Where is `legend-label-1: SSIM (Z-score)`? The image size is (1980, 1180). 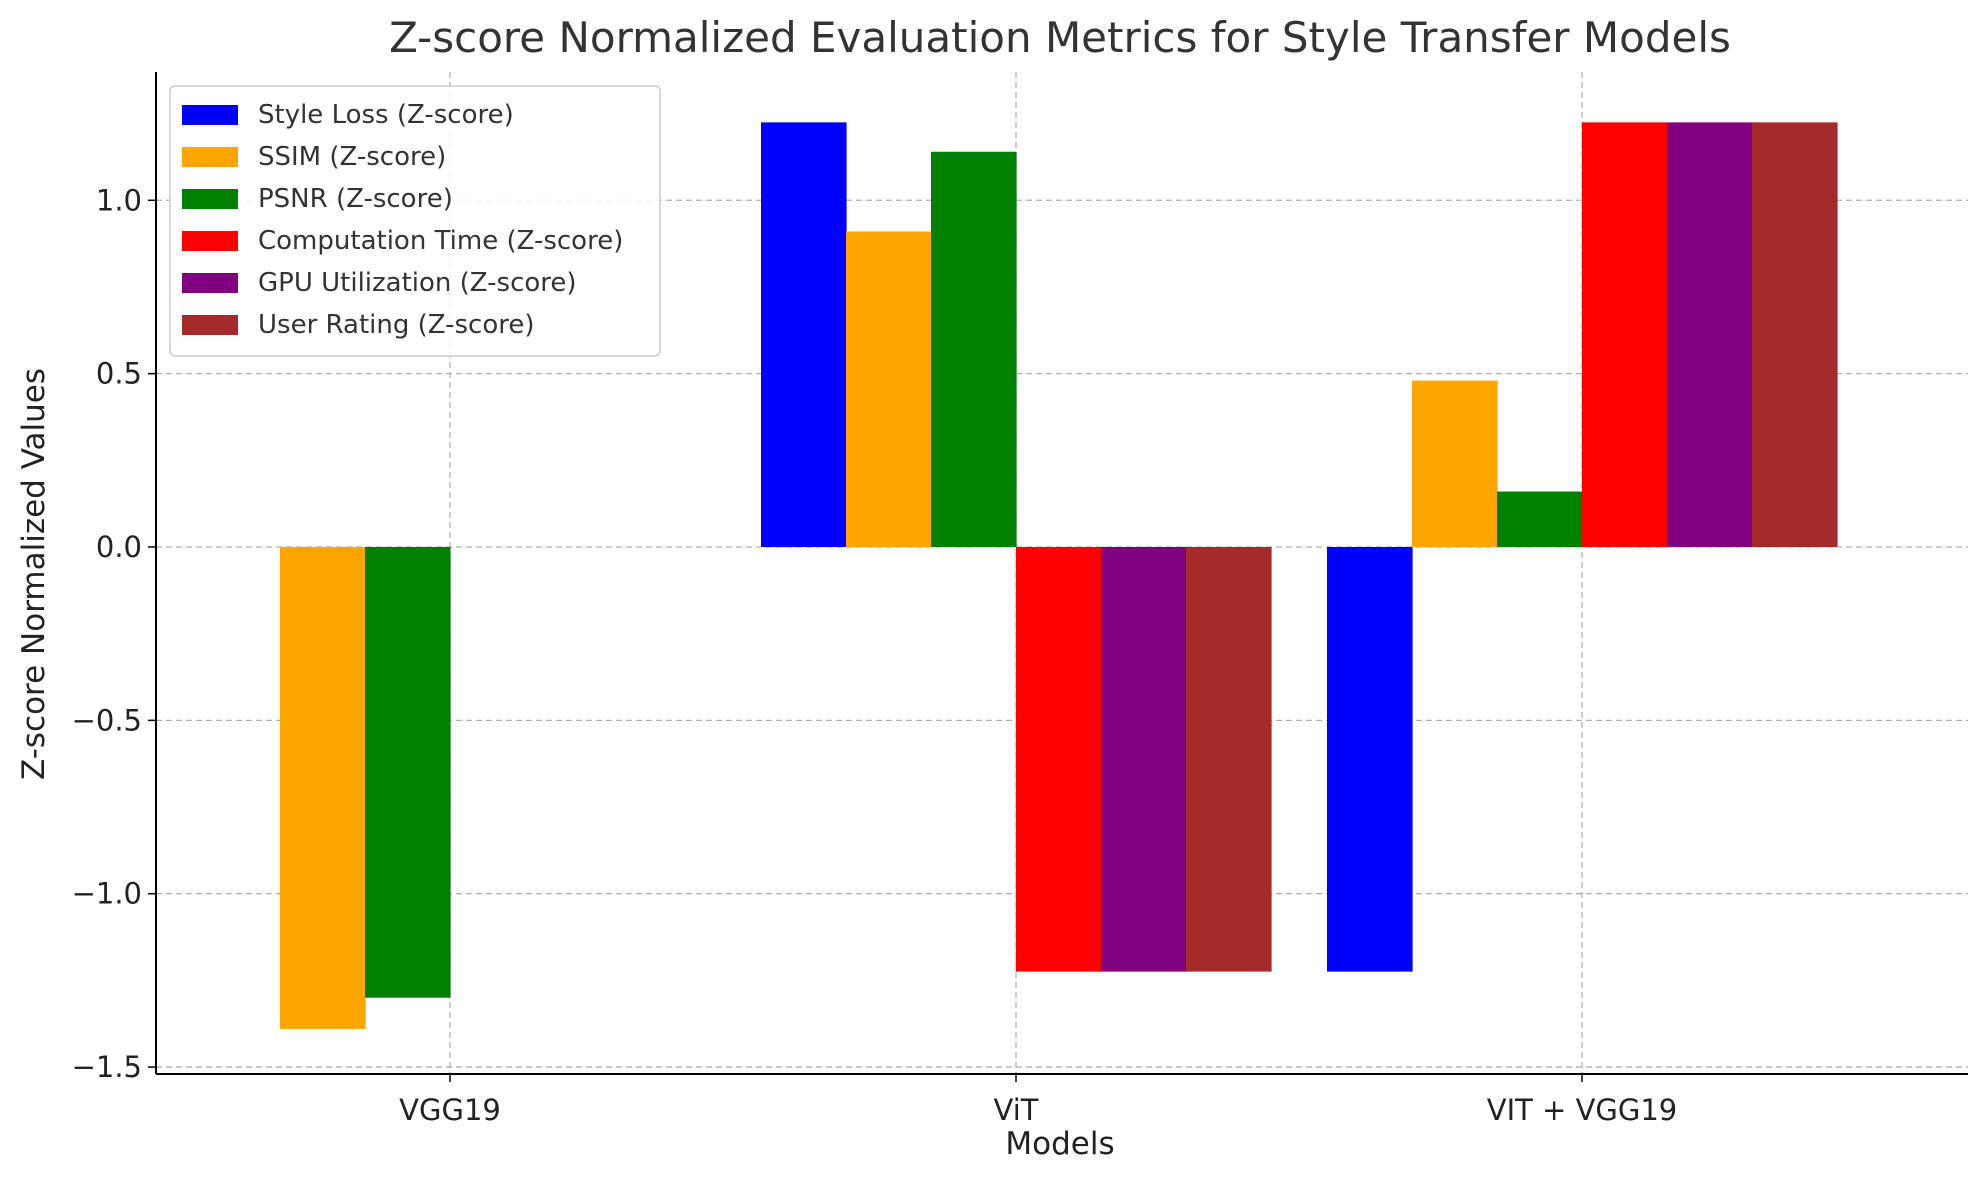 legend-label-1: SSIM (Z-score) is located at coordinates (352, 157).